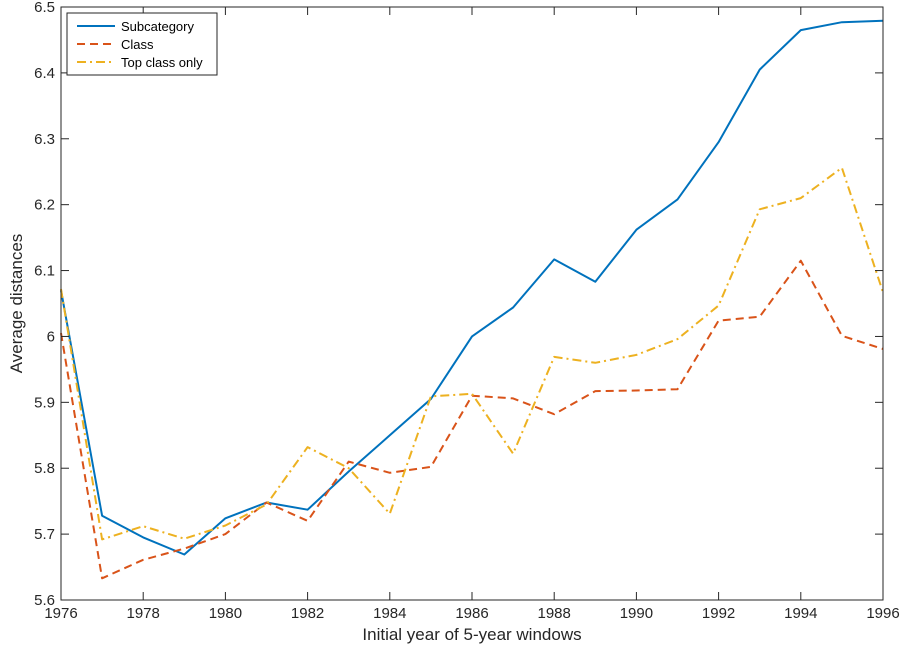  I want to click on x-tick-label: 1996, so click(882, 613).